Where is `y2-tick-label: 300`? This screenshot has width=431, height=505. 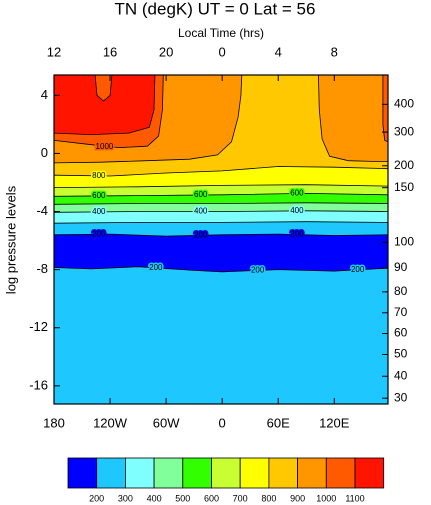 y2-tick-label: 300 is located at coordinates (404, 131).